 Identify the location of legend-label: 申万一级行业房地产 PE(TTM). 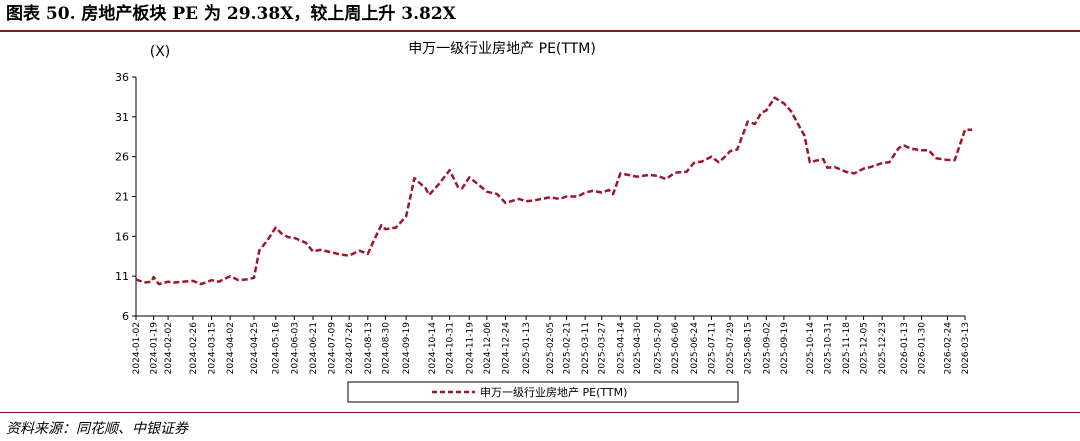
(553, 392).